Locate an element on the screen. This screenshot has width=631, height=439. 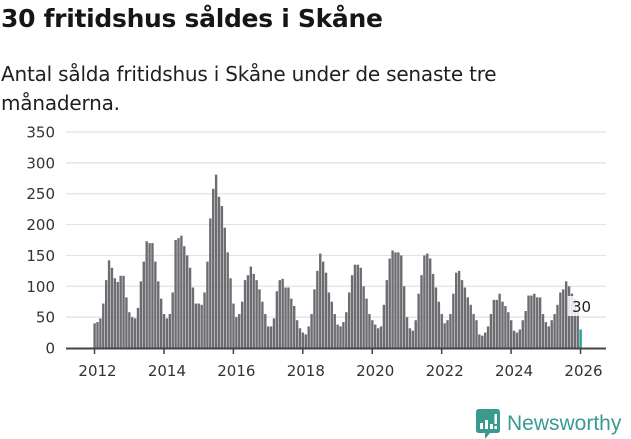
x-tick-label: 2026 is located at coordinates (583, 371).